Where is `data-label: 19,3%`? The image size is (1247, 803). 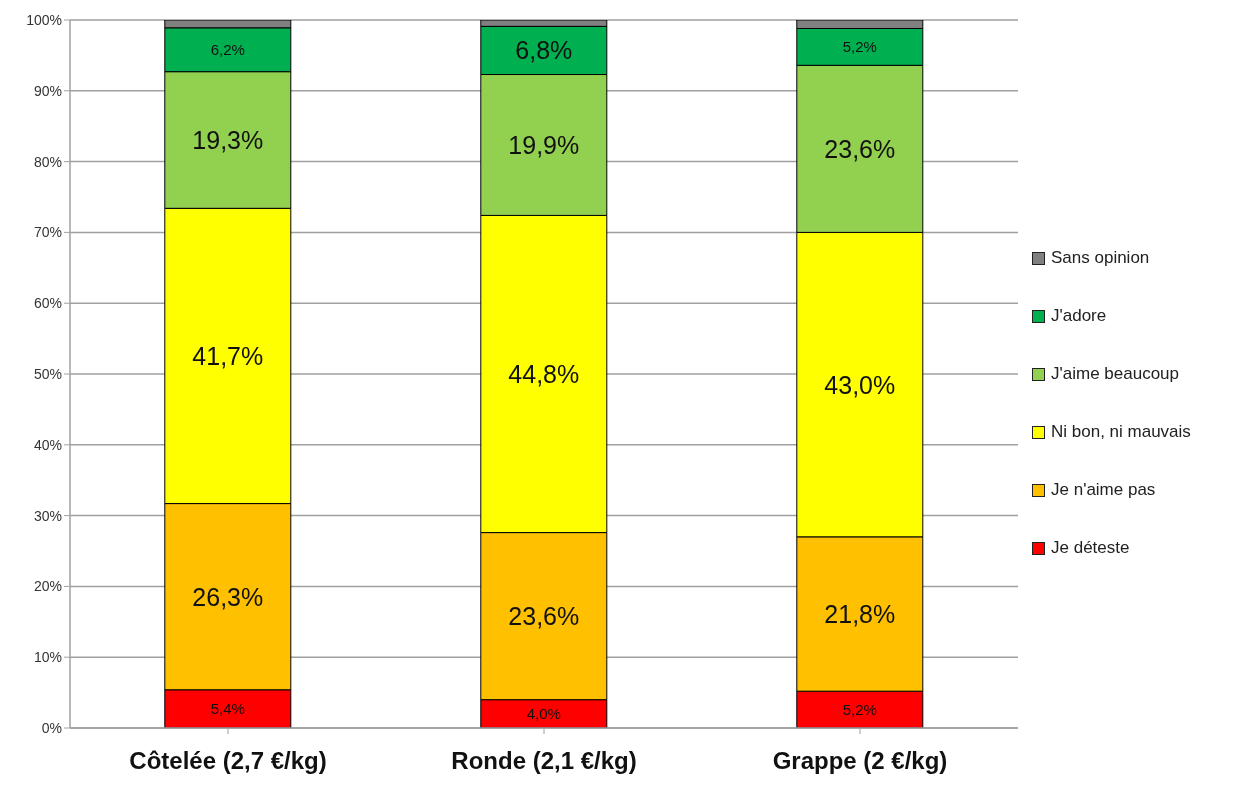 data-label: 19,3% is located at coordinates (228, 140).